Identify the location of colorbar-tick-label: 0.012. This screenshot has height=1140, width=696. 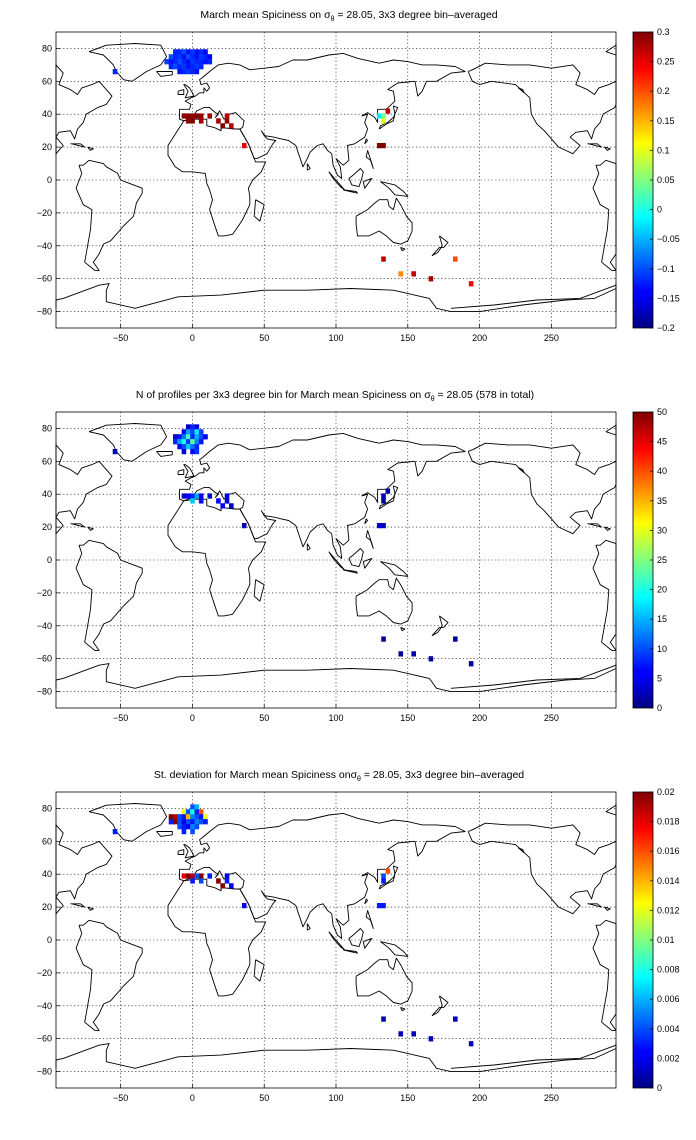
(668, 910).